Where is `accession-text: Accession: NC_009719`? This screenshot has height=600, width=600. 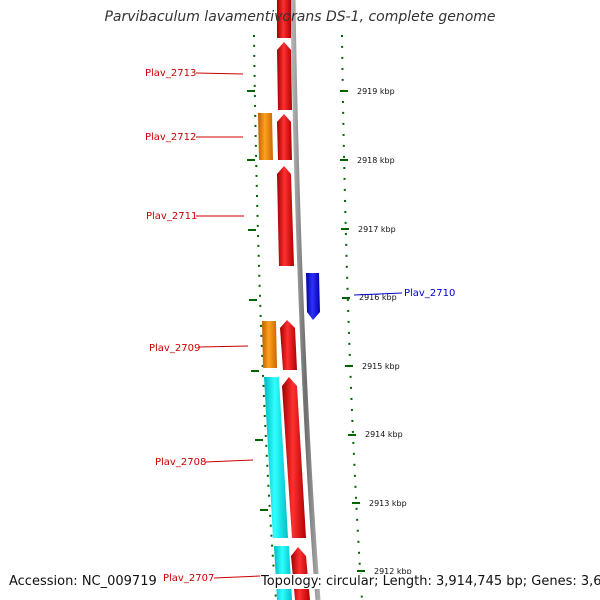 accession-text: Accession: NC_009719 is located at coordinates (83, 581).